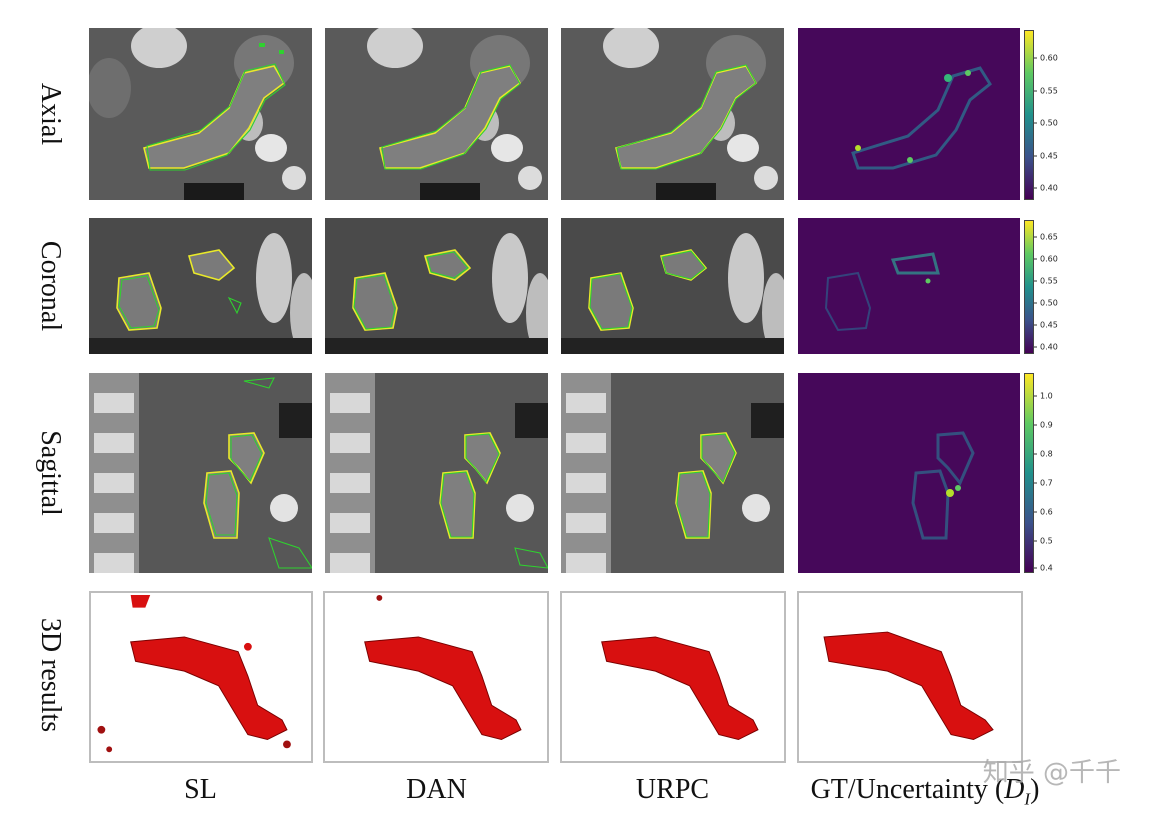 The height and width of the screenshot is (820, 1151). I want to click on column-label-gt-uncertainty: GT/Uncertainty (DI), so click(925, 790).